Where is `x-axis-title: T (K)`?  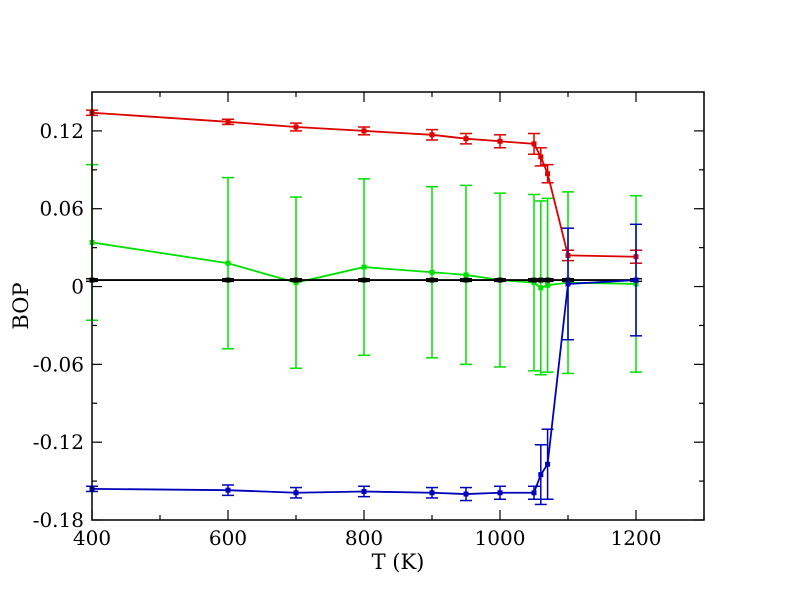
x-axis-title: T (K) is located at coordinates (398, 562).